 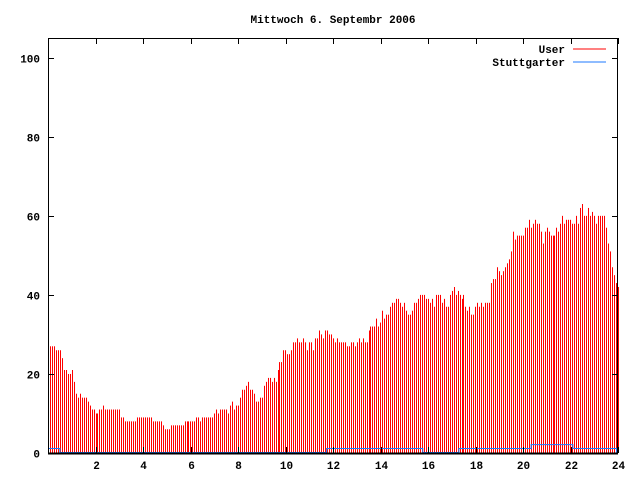 I want to click on x-tick-label: 24, so click(x=619, y=467).